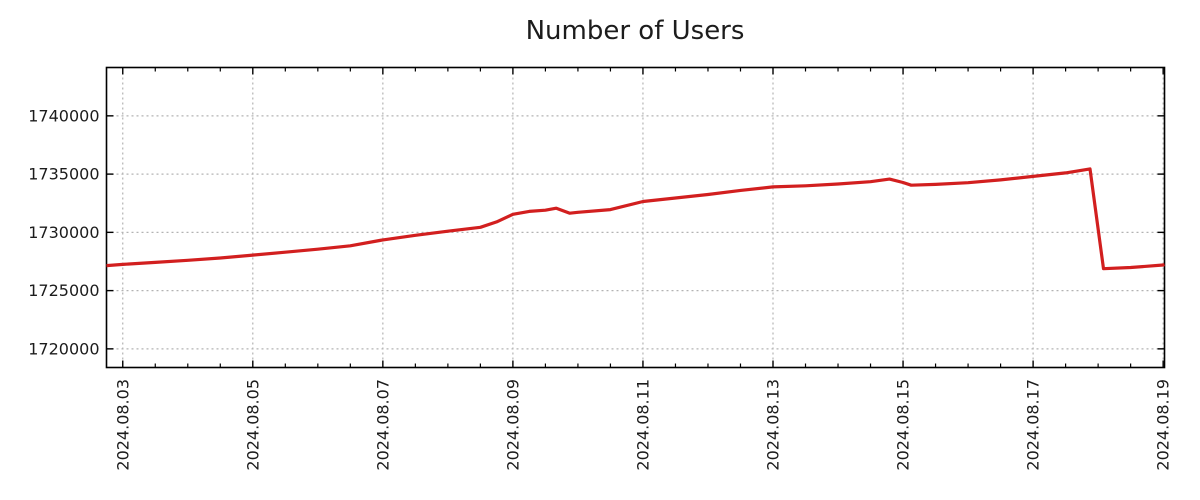 Image resolution: width=1200 pixels, height=500 pixels. I want to click on y-tick-label: 1735000, so click(63, 174).